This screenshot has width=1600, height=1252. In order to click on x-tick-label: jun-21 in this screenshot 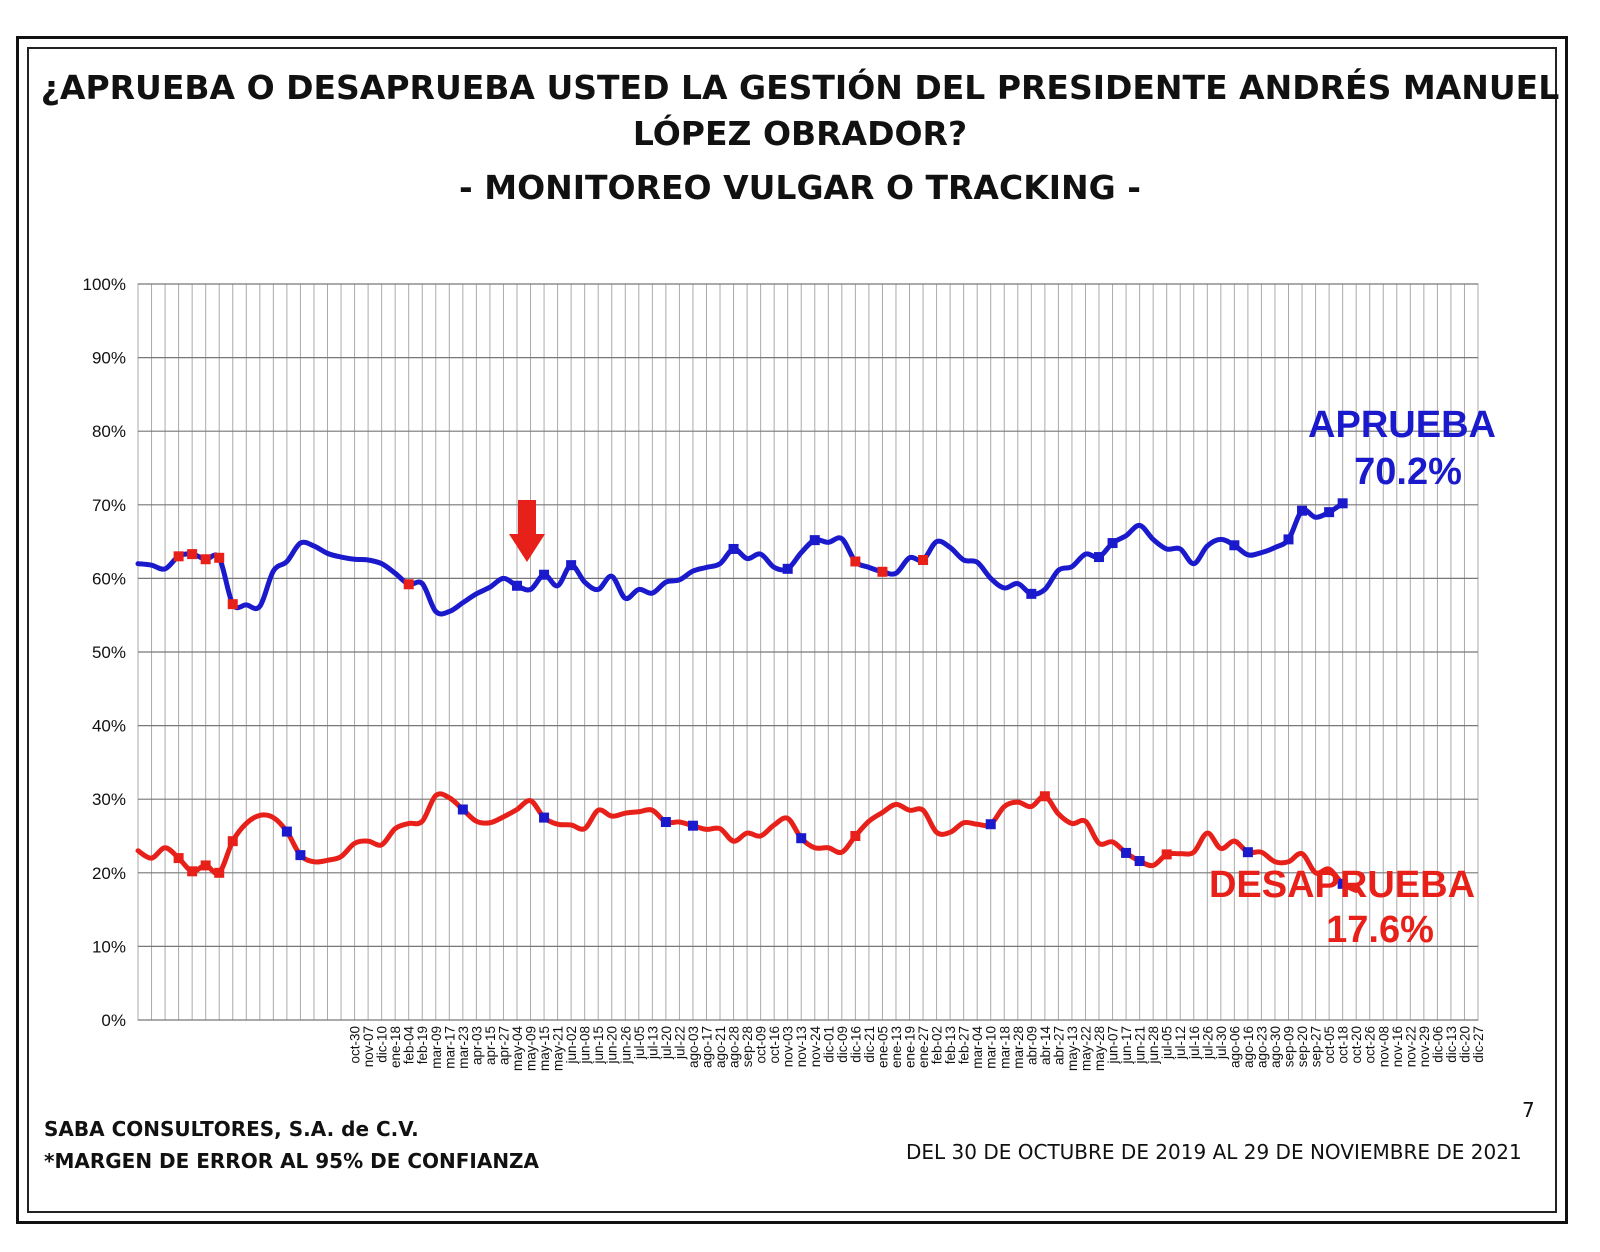, I will do `click(1140, 1045)`.